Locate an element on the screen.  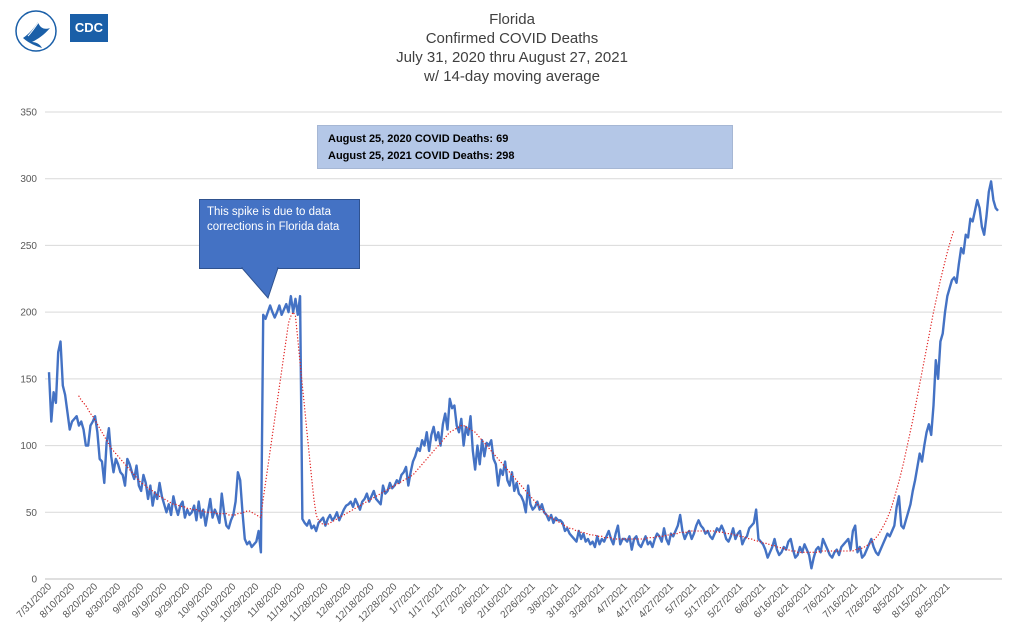
y-tick-label: 350 is located at coordinates (28, 113).